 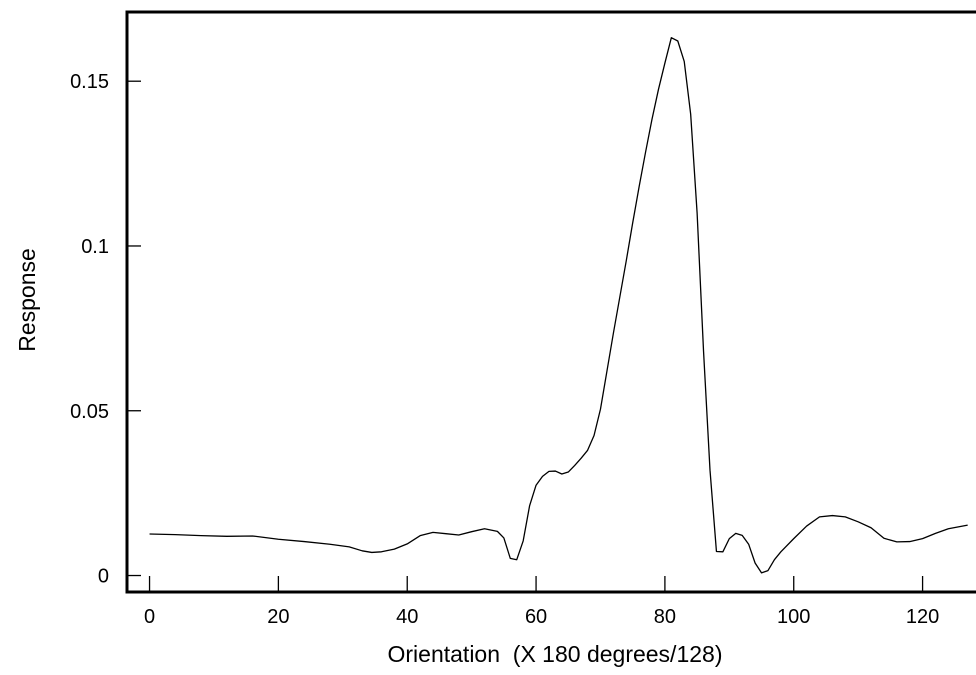 I want to click on x-tick-label: 120, so click(x=922, y=617).